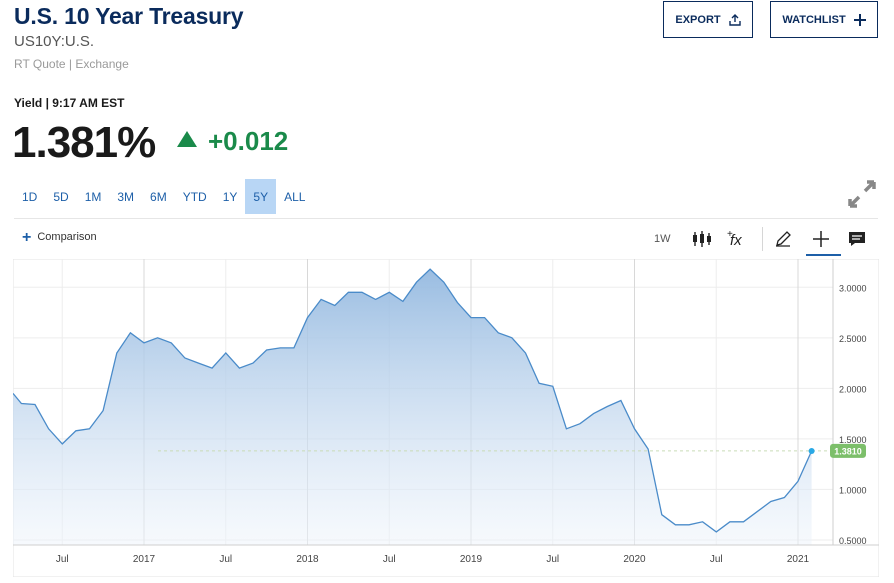 The width and height of the screenshot is (894, 583). I want to click on range-5y: 5Y, so click(261, 196).